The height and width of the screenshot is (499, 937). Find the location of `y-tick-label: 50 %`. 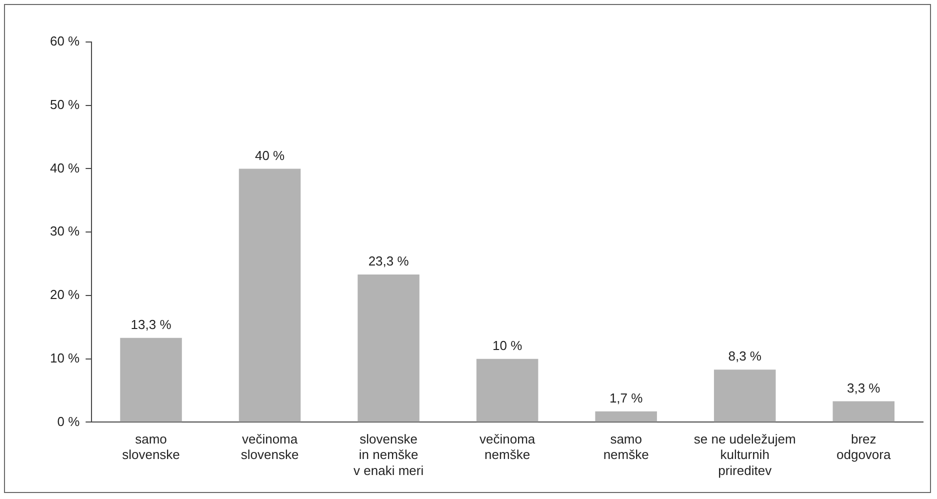

y-tick-label: 50 % is located at coordinates (65, 104).